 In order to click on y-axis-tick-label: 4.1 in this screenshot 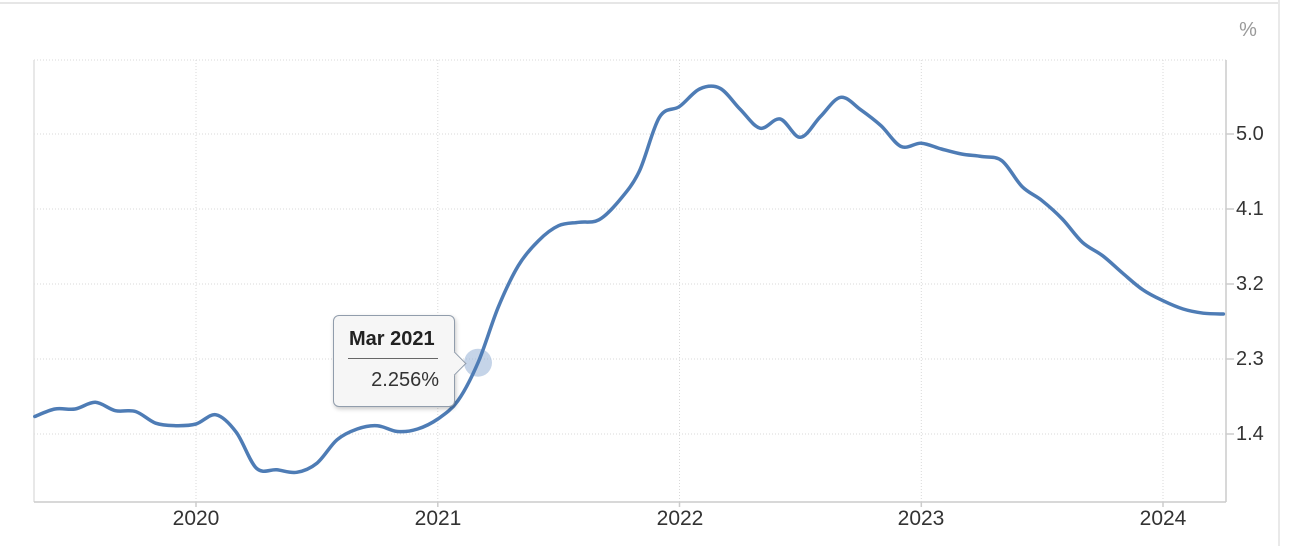, I will do `click(1250, 209)`.